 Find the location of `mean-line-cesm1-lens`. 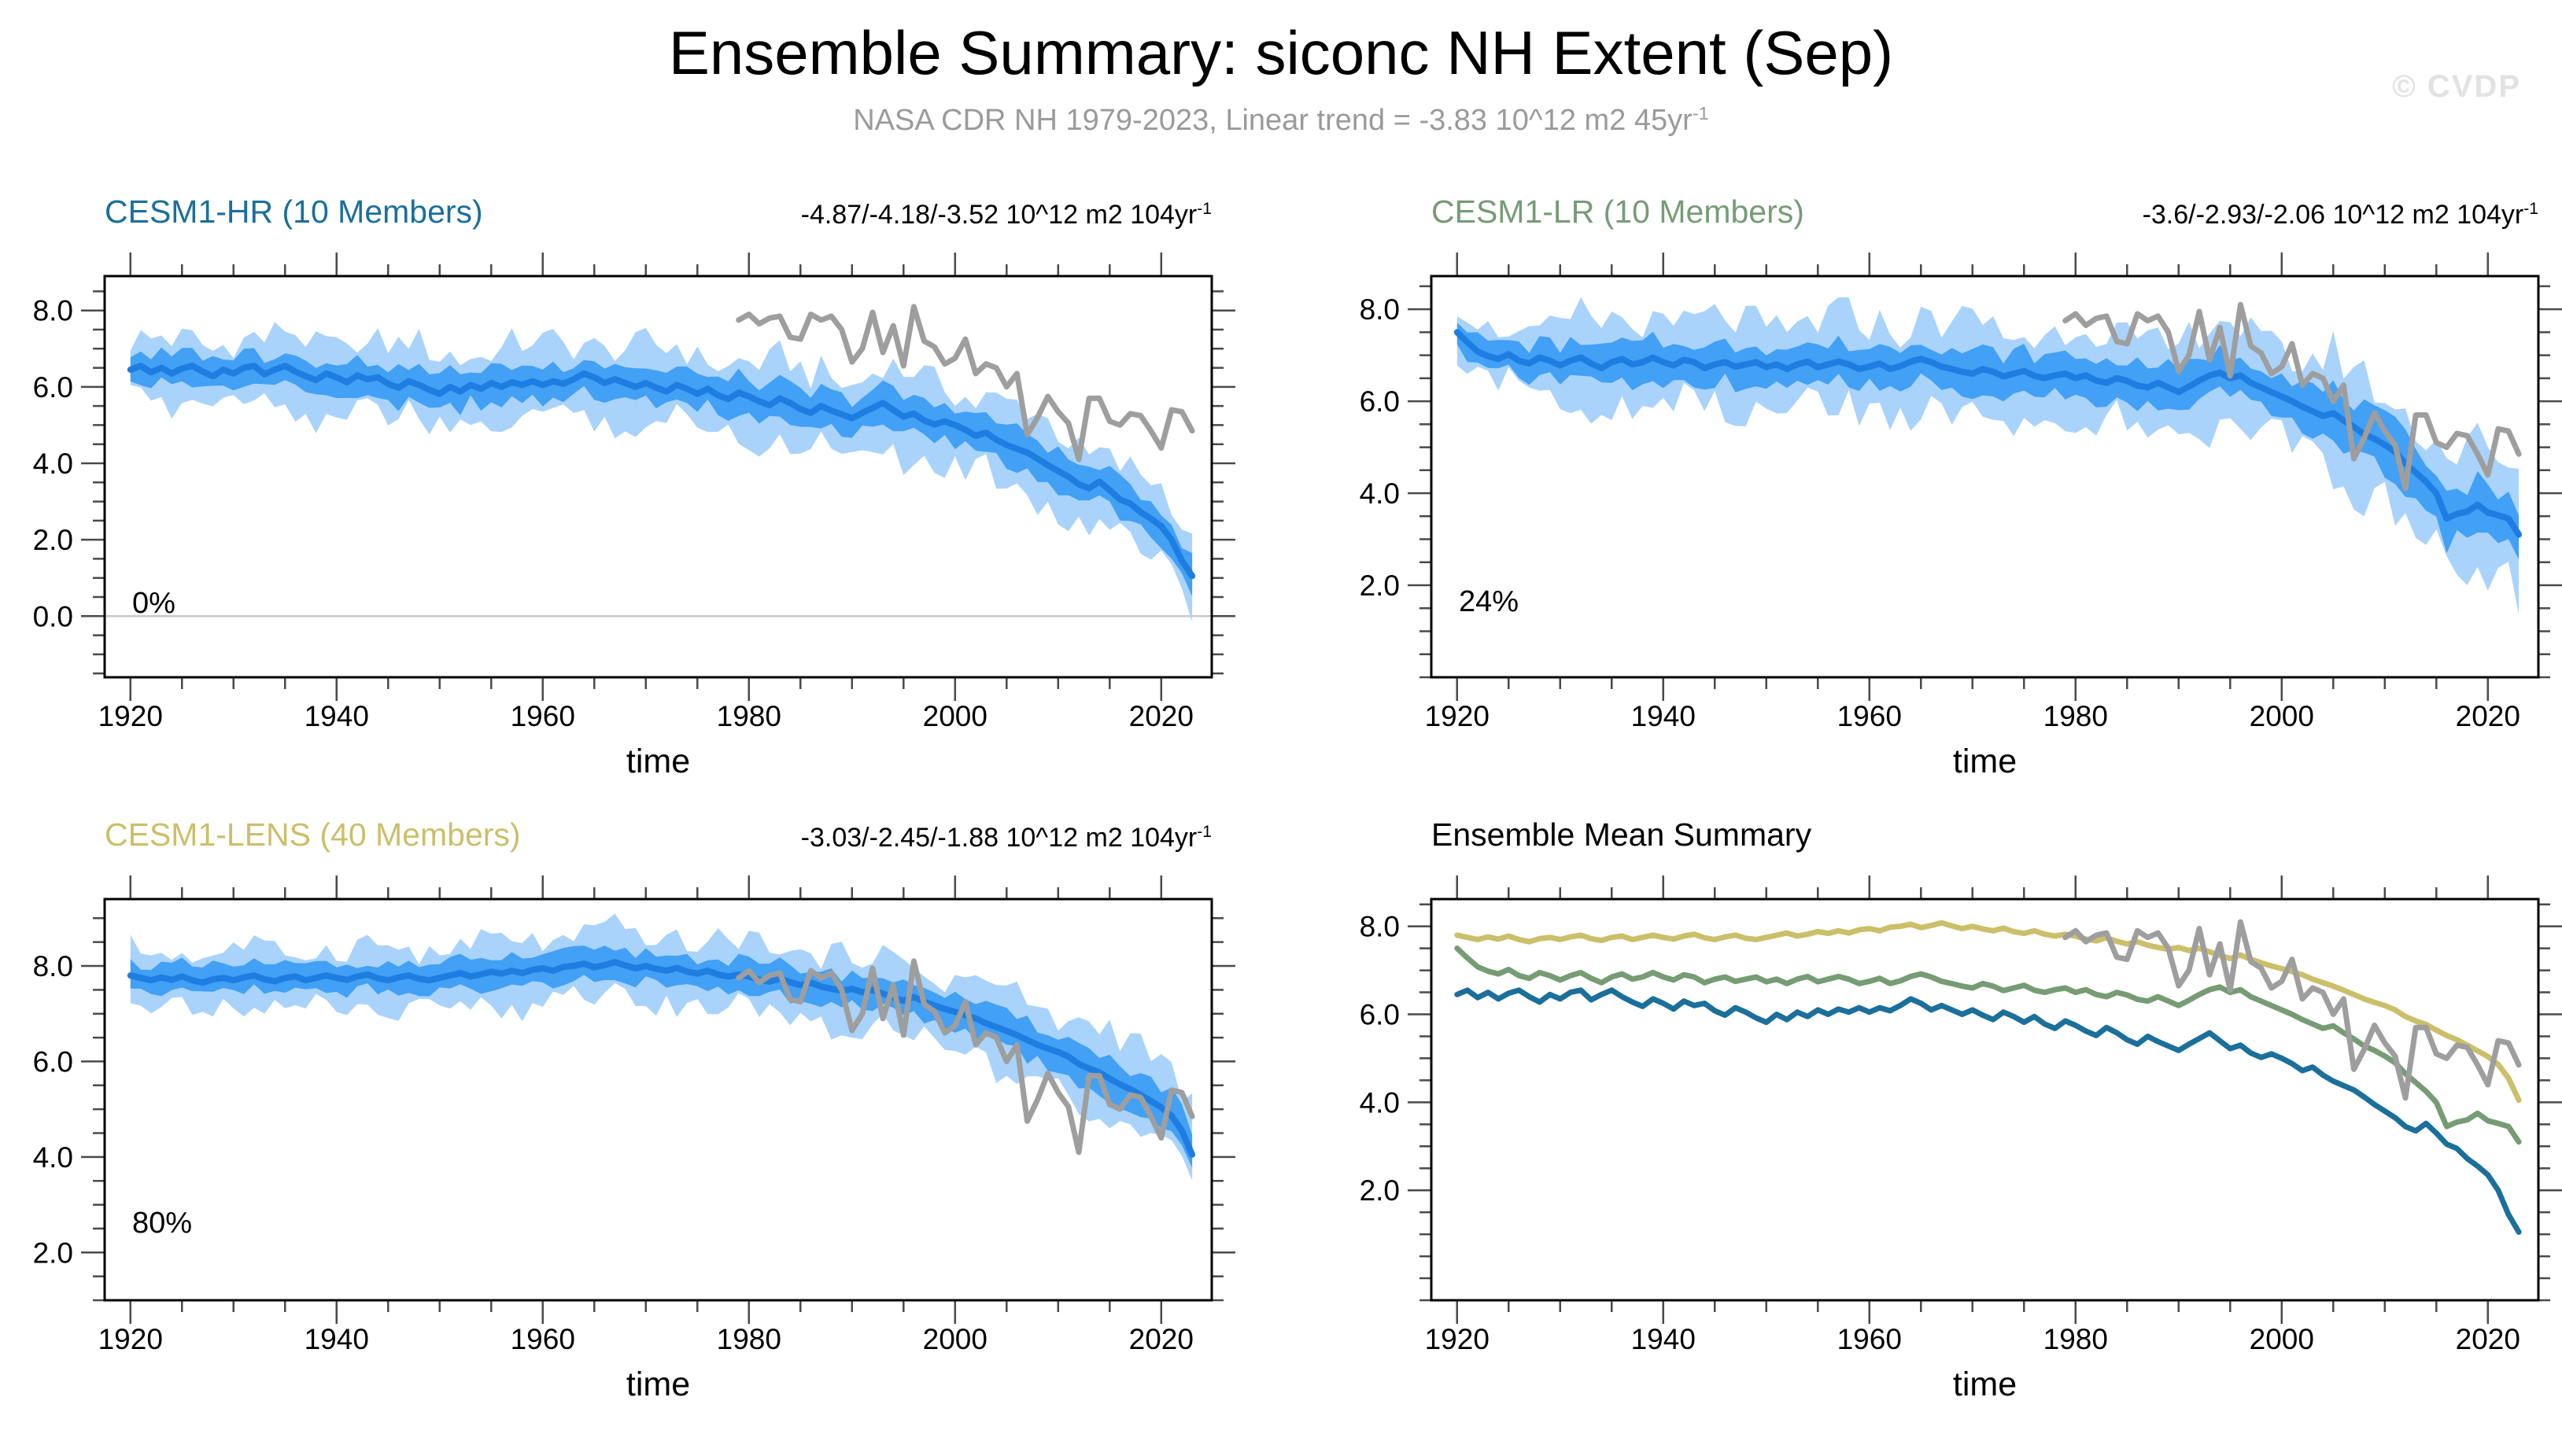

mean-line-cesm1-lens is located at coordinates (1988, 1012).